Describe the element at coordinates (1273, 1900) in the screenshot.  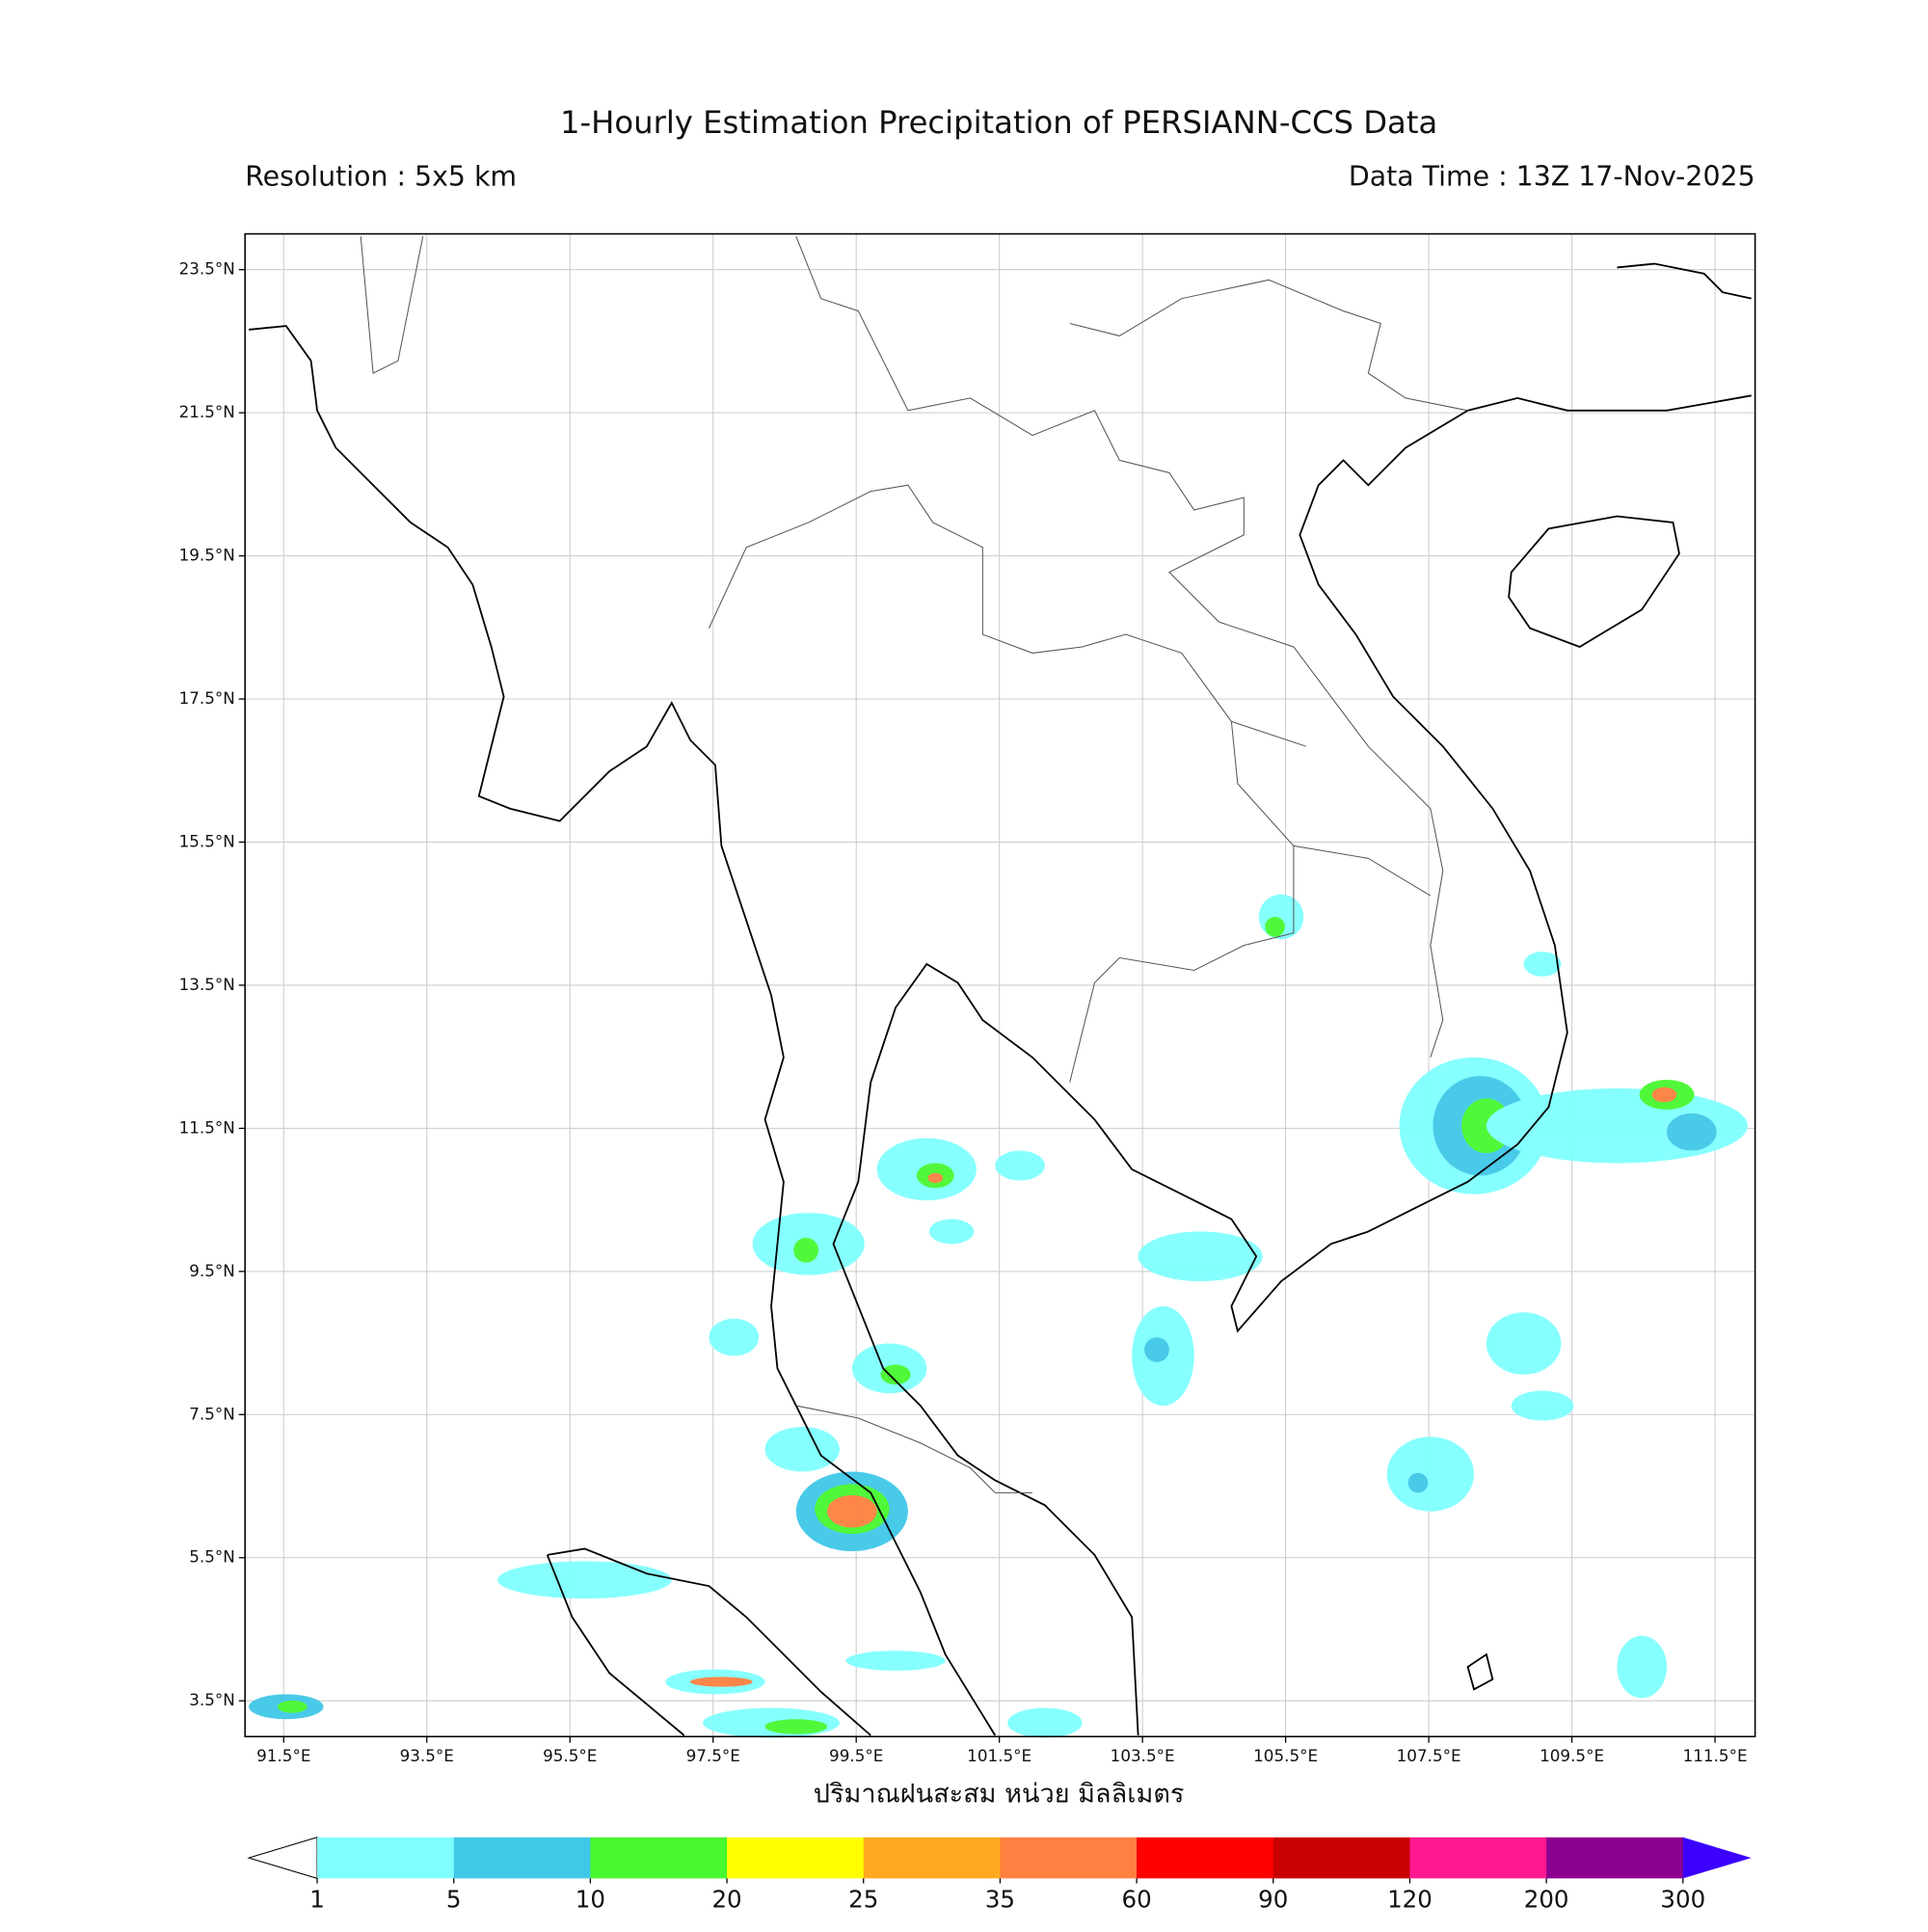
I see `colorbar-tick-label: 90` at that location.